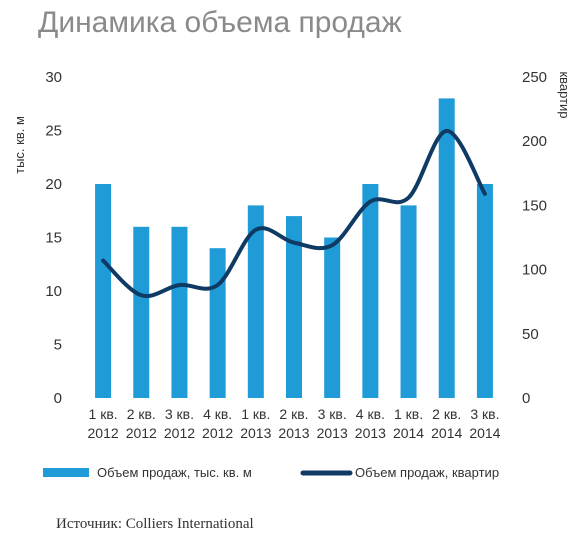 This screenshot has height=555, width=582. I want to click on category-label: 3 кв. 2012, so click(179, 423).